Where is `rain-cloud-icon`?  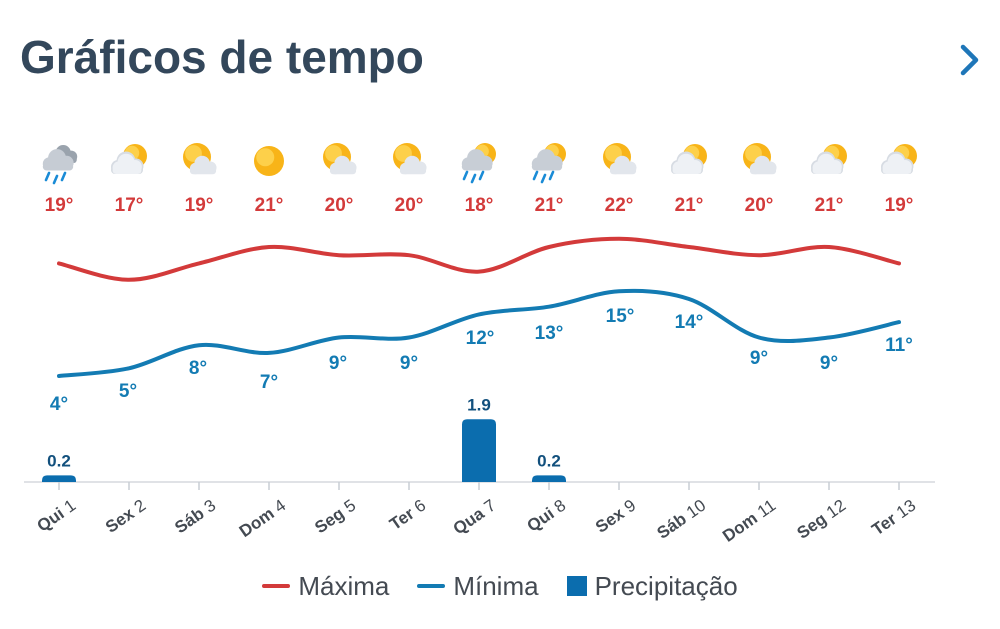 rain-cloud-icon is located at coordinates (60, 165).